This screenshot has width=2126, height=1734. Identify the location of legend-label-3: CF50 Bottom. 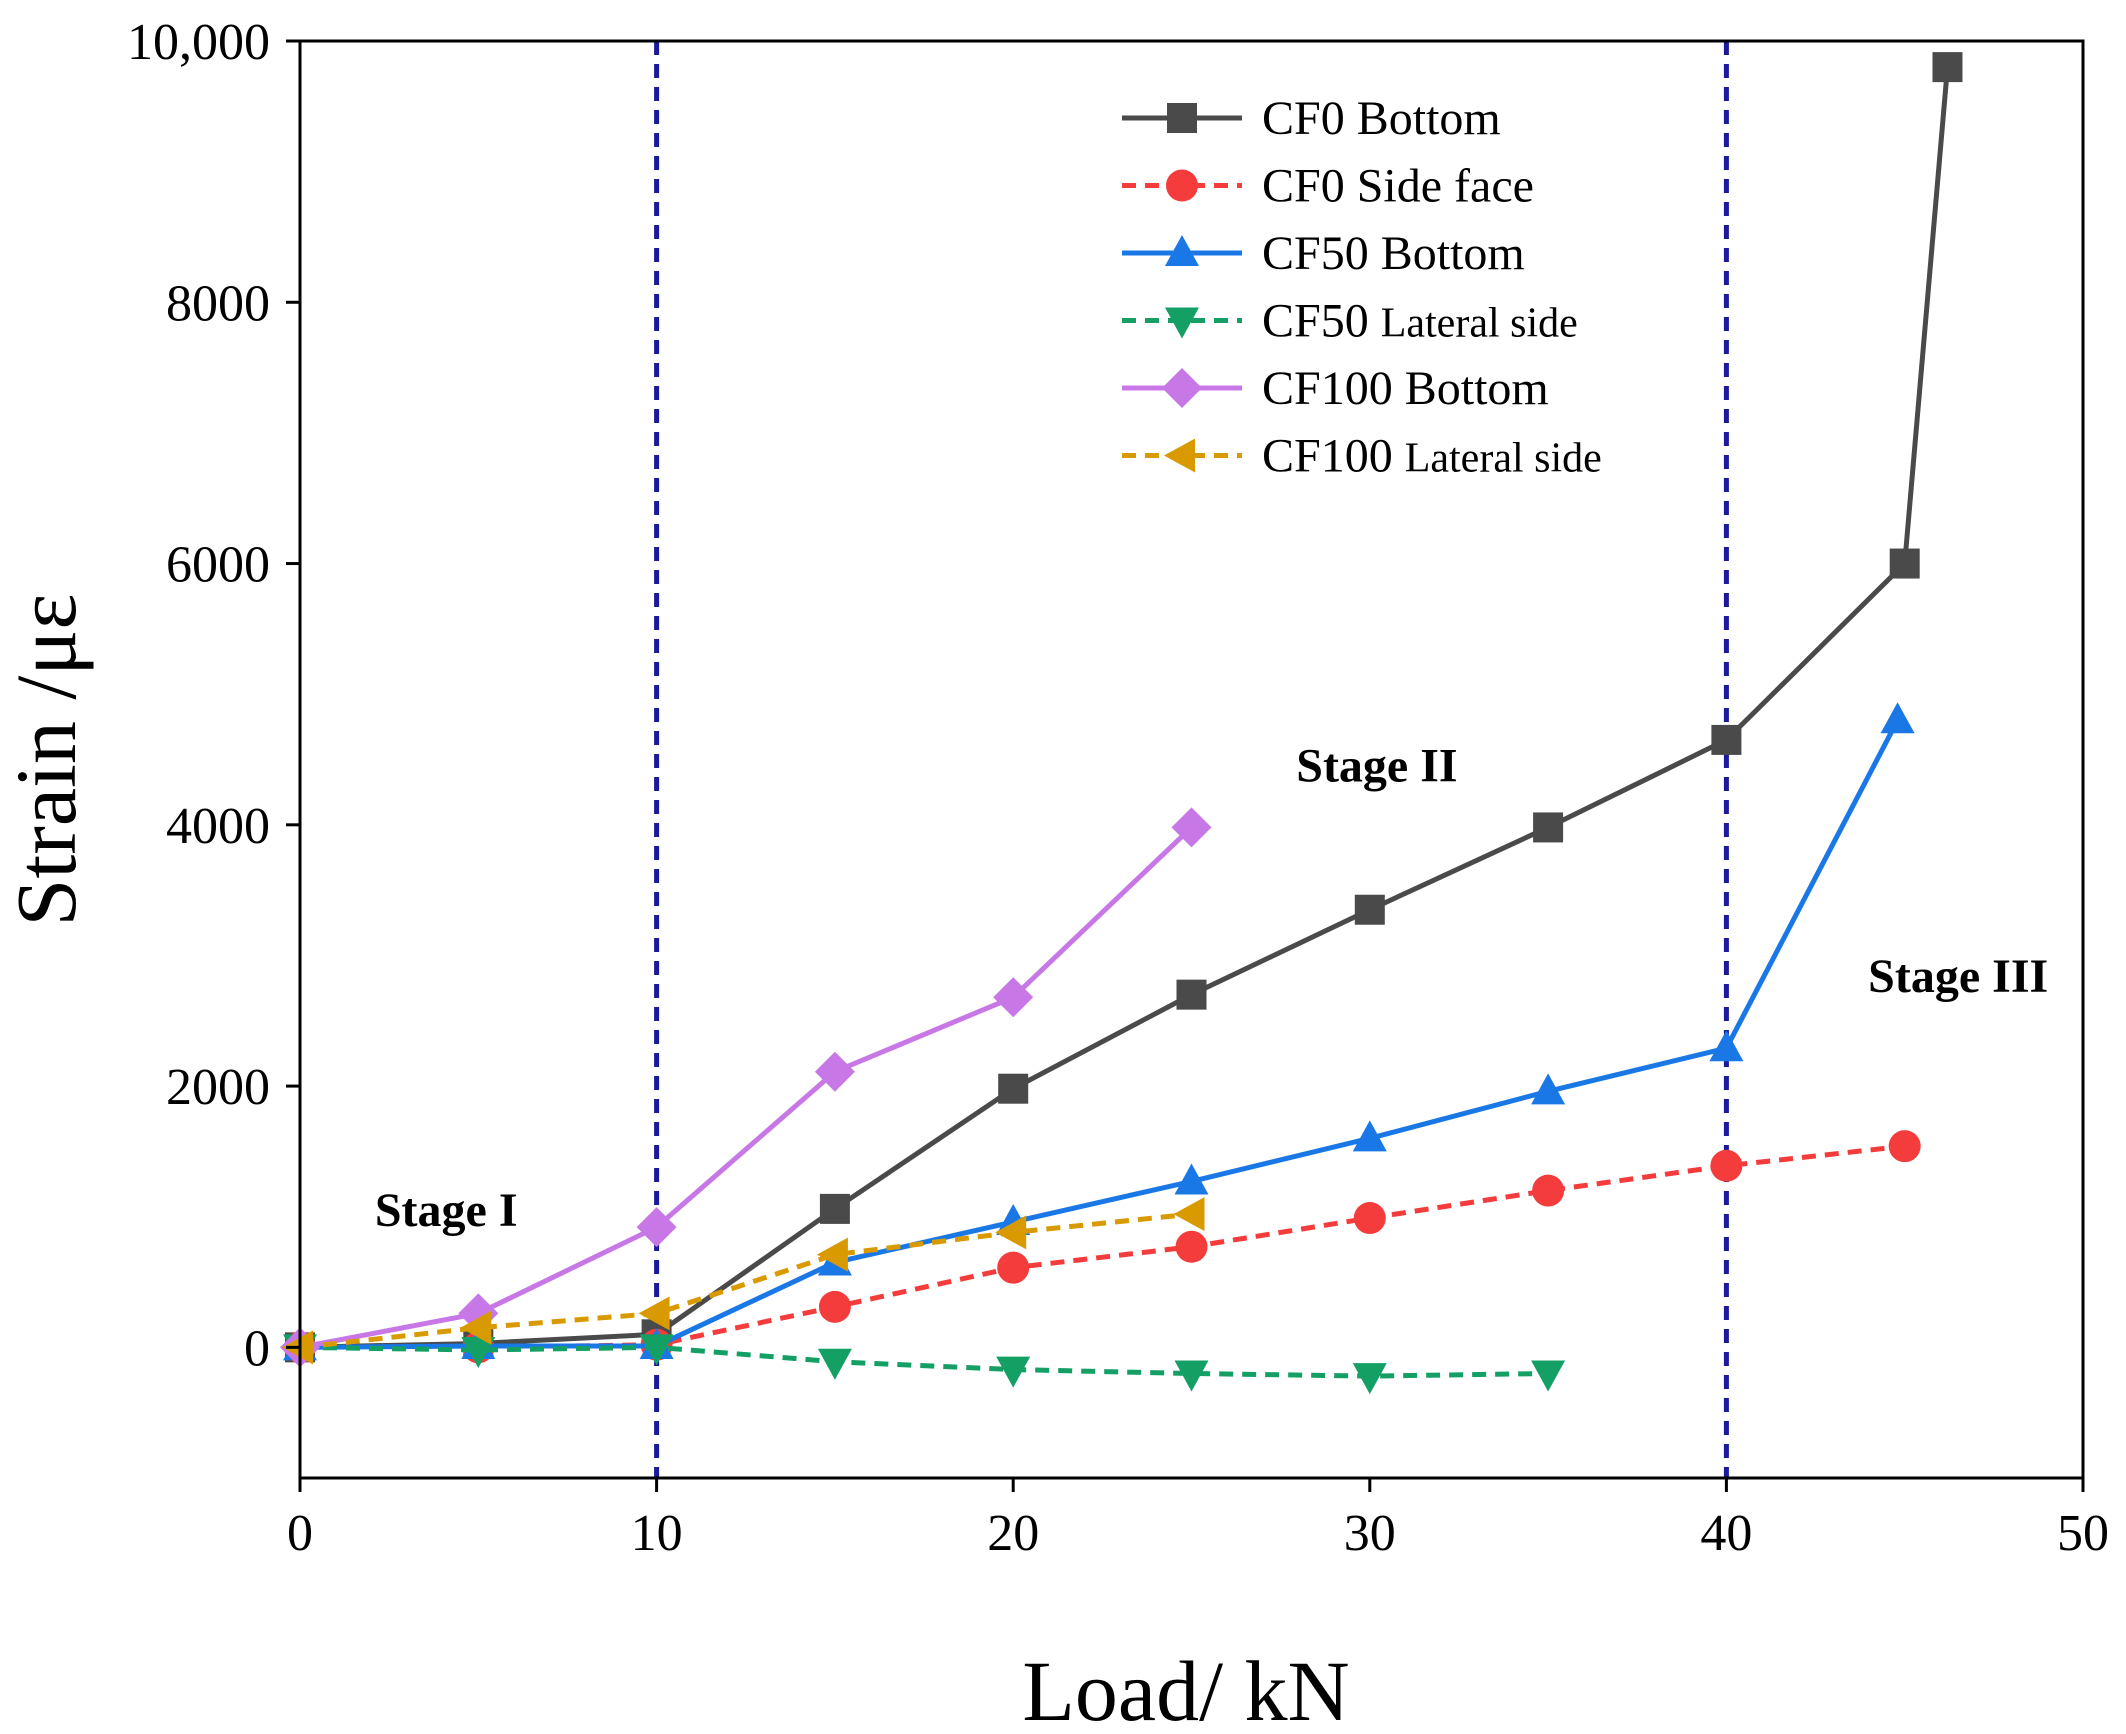
(1393, 253).